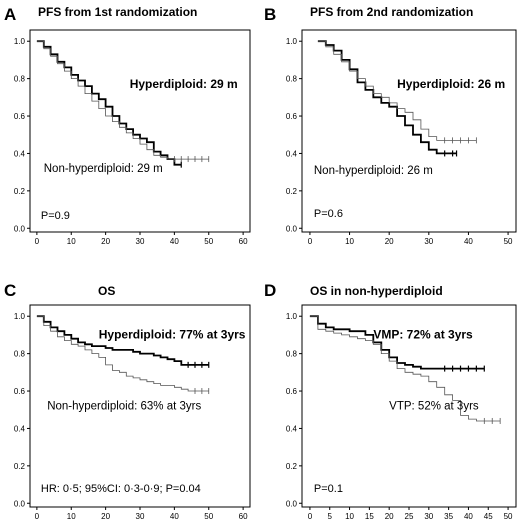 This screenshot has height=530, width=520. I want to click on annotation: P=0.1, so click(328, 489).